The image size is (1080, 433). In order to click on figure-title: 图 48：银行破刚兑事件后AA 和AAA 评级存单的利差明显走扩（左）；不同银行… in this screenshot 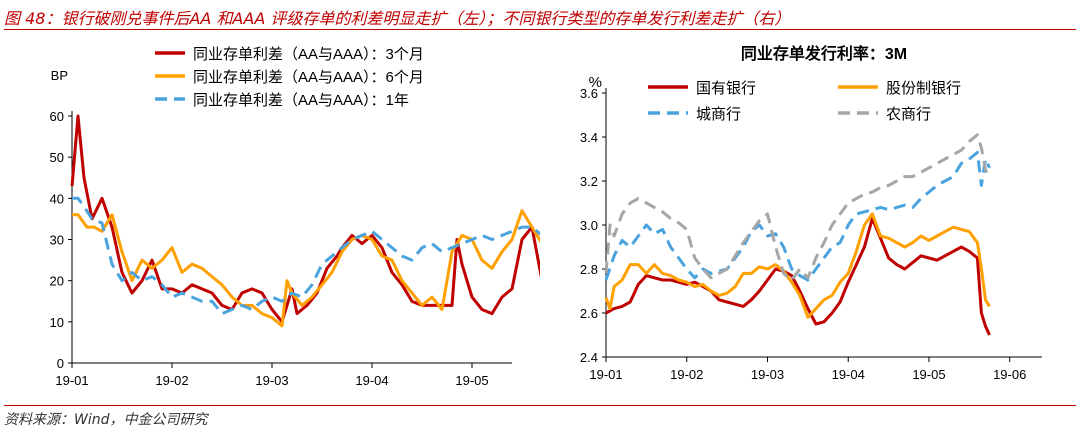, I will do `click(397, 18)`.